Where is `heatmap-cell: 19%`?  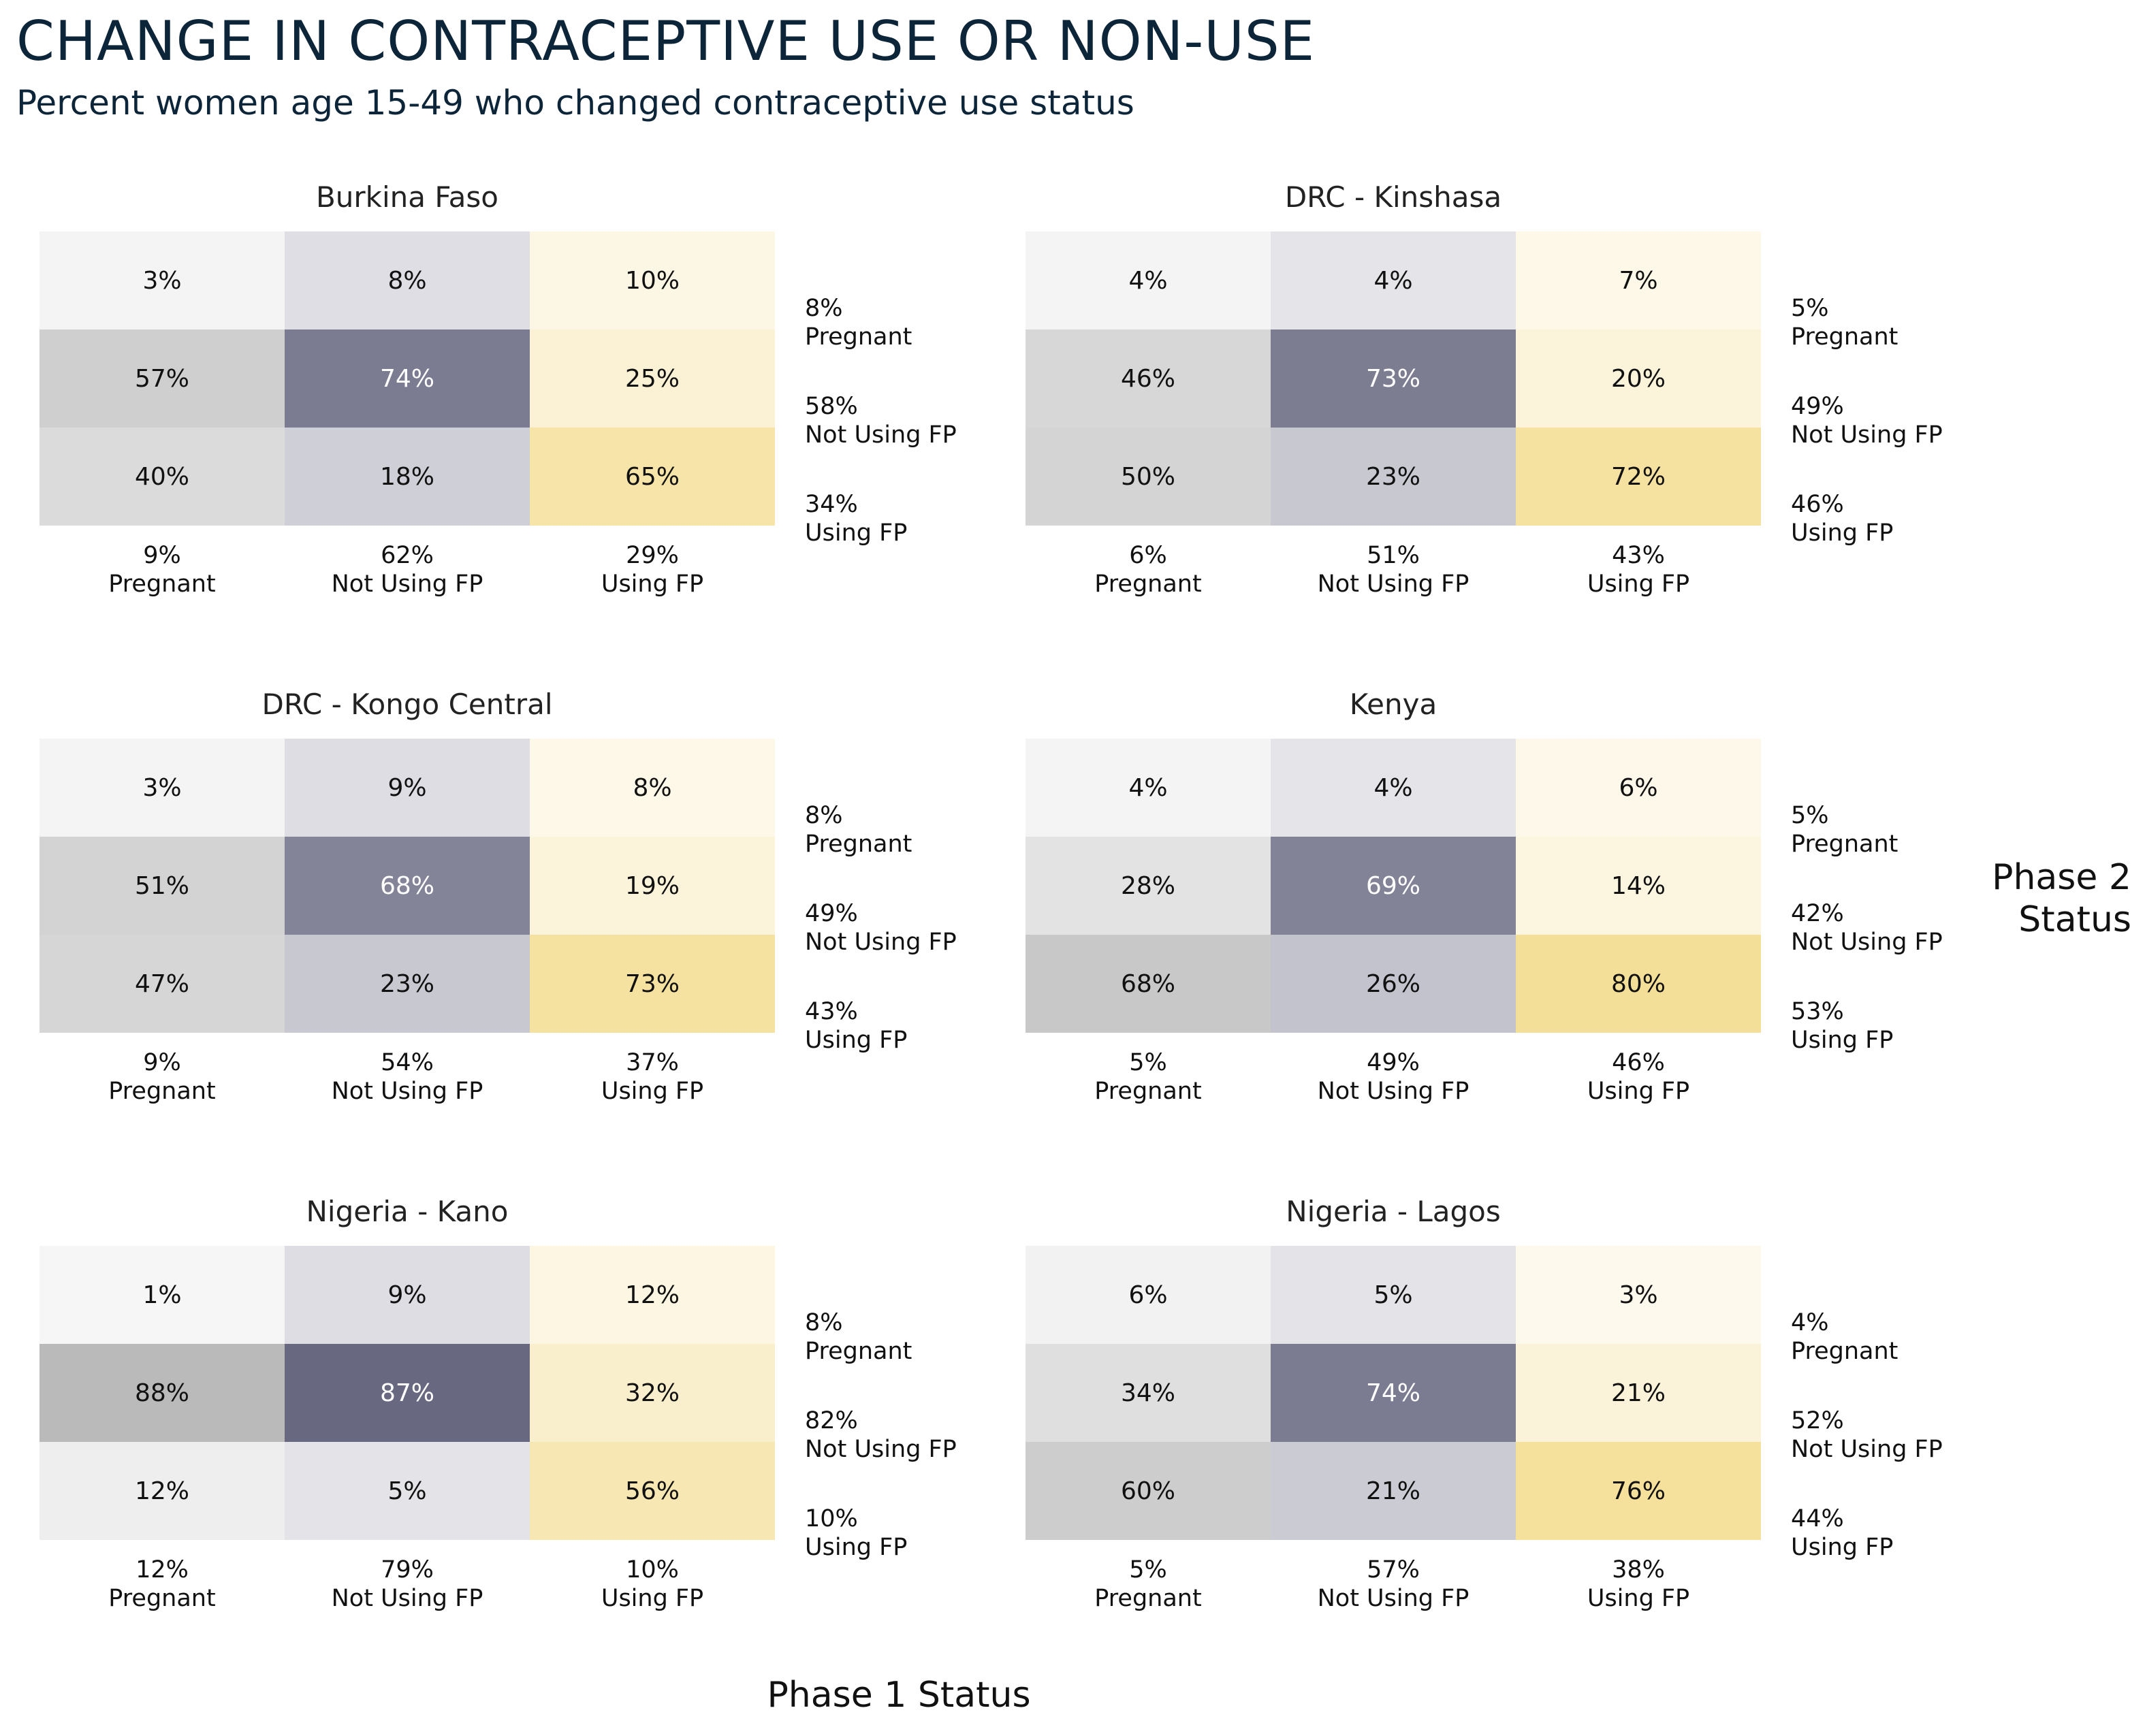 heatmap-cell: 19% is located at coordinates (652, 886).